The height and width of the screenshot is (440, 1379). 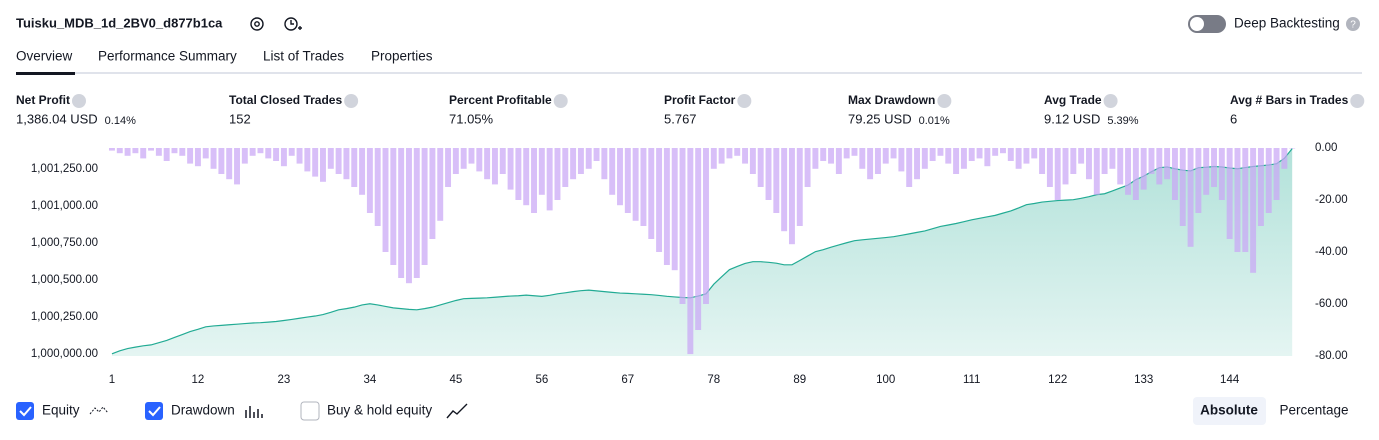 What do you see at coordinates (310, 411) in the screenshot?
I see `checkbox-unchecked` at bounding box center [310, 411].